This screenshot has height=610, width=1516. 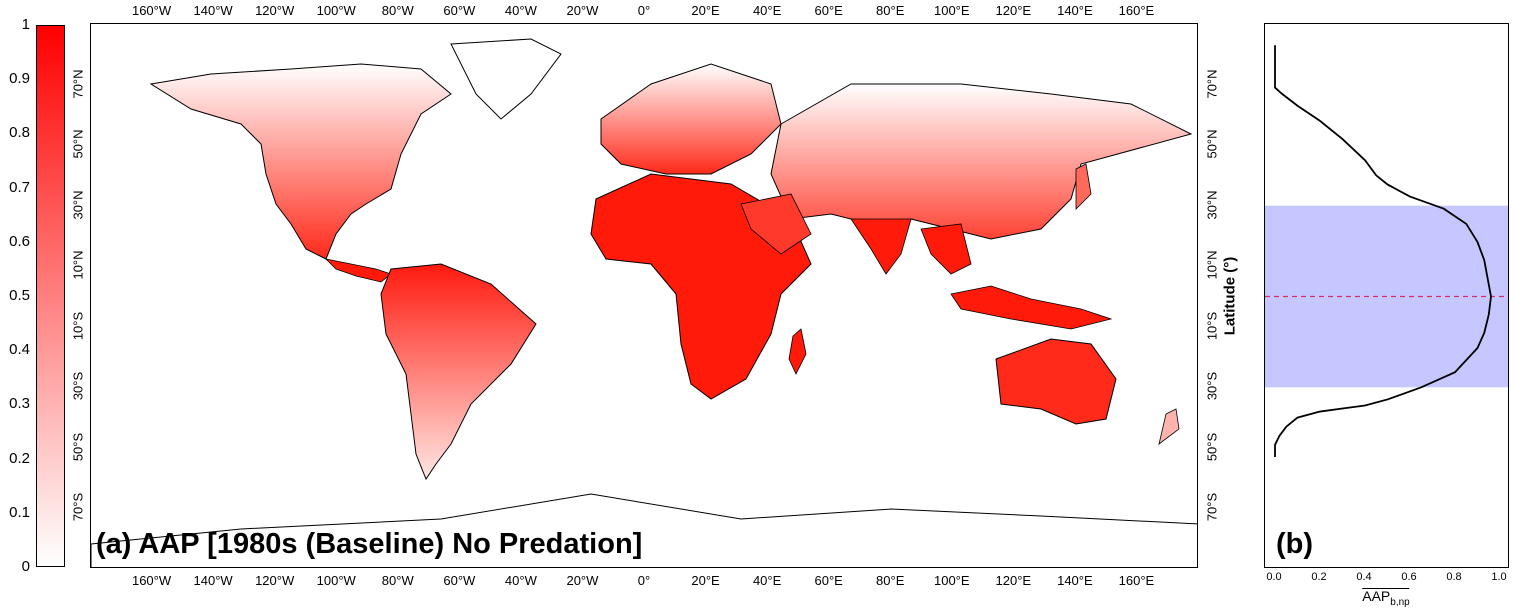 I want to click on colorbar-tick: 0, so click(x=25, y=566).